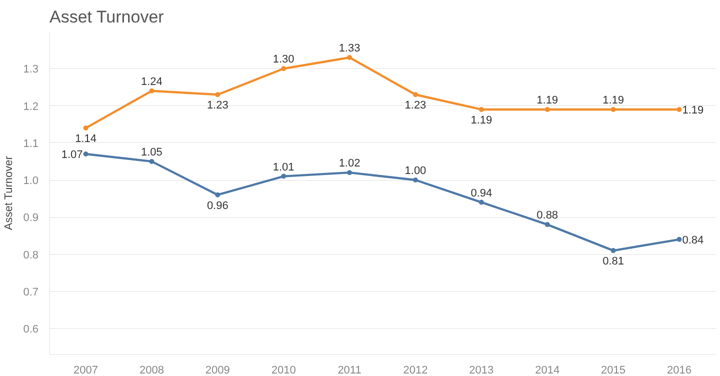 This screenshot has height=376, width=720. Describe the element at coordinates (613, 262) in the screenshot. I see `data-label: 0.81` at that location.